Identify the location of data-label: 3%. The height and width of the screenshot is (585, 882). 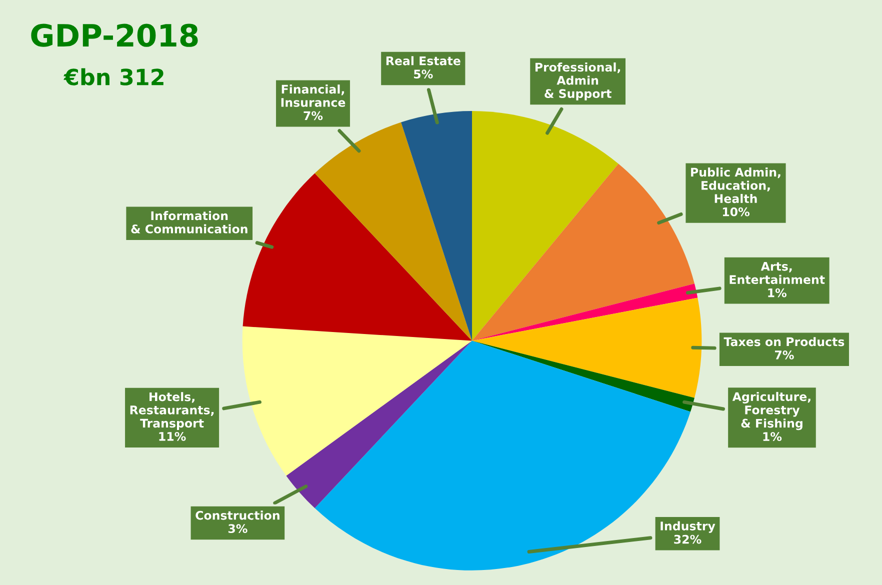
(238, 529).